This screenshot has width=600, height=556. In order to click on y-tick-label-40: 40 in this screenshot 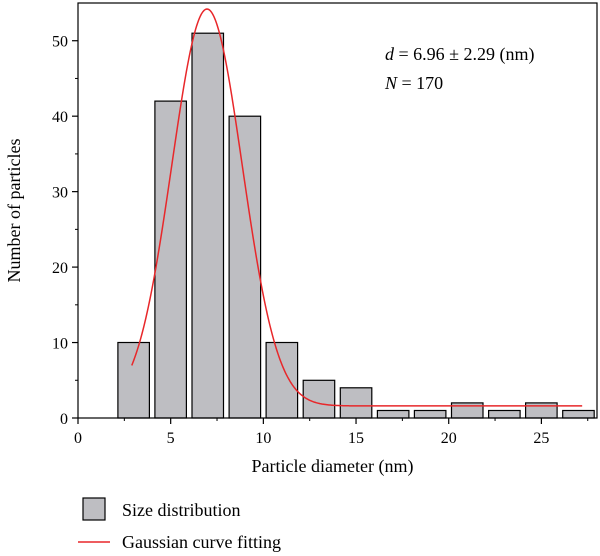, I will do `click(60, 117)`.